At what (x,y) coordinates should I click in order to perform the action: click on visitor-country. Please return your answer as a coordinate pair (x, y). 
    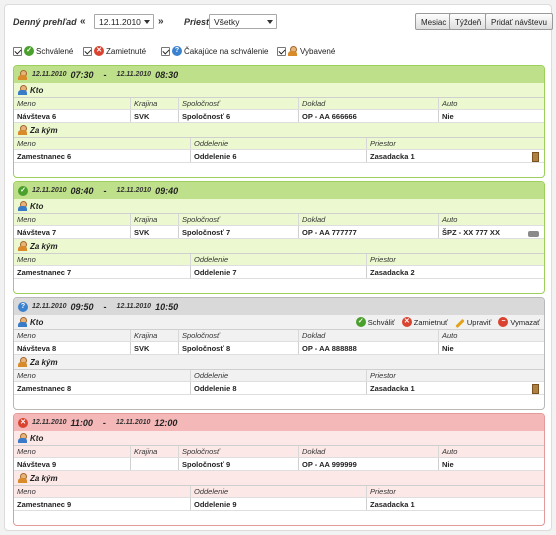
    Looking at the image, I should click on (154, 464).